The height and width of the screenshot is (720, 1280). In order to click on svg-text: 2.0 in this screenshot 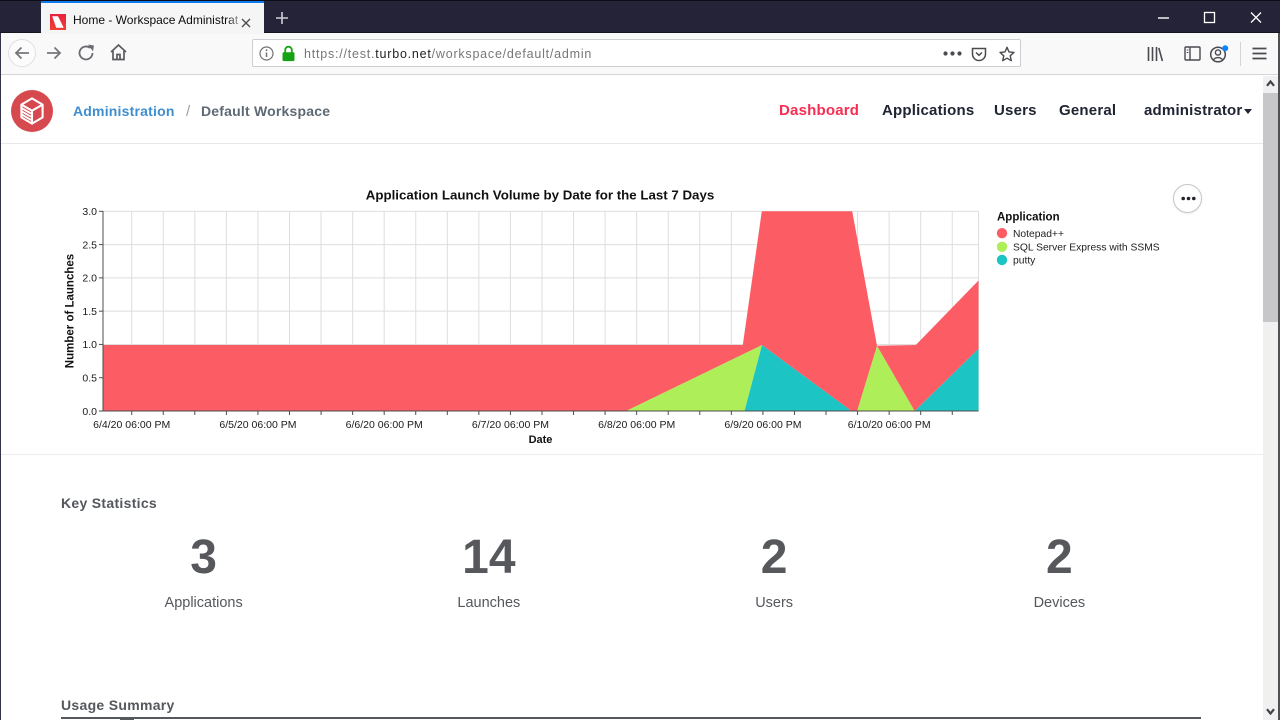, I will do `click(89, 279)`.